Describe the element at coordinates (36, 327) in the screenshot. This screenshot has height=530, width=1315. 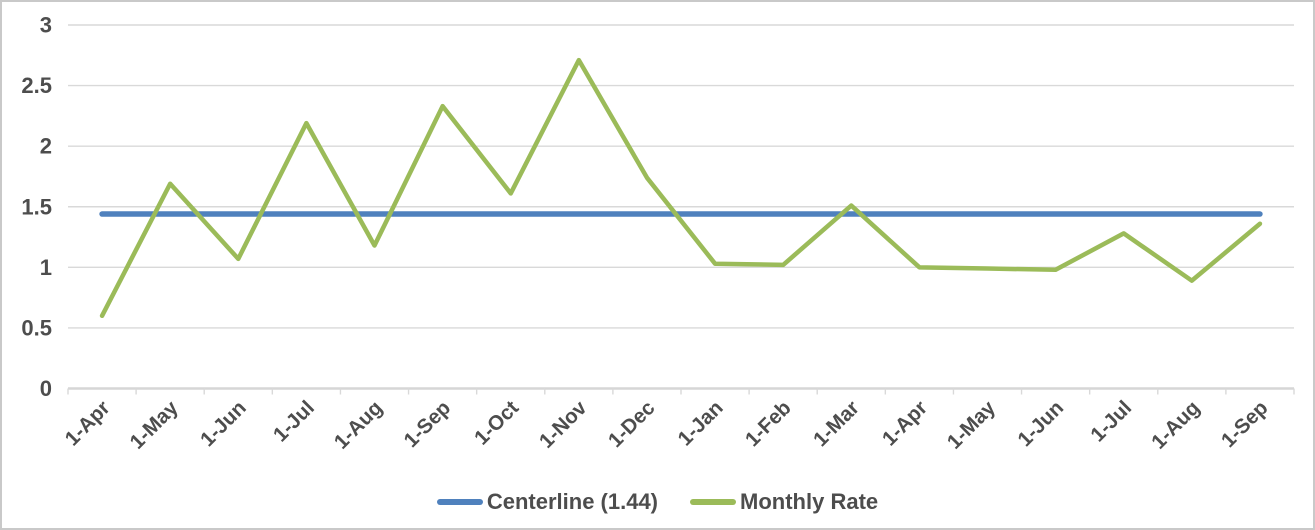
I see `y-tick-label: 0.5` at that location.